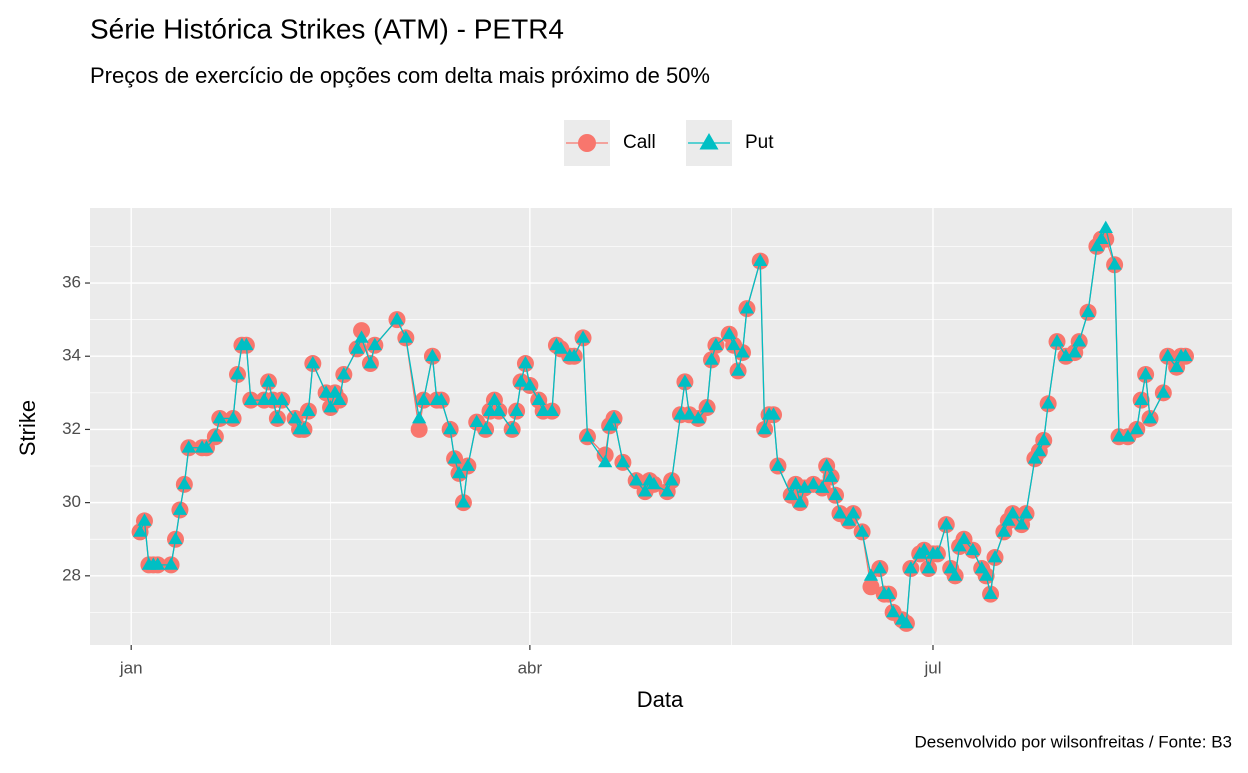  I want to click on x-tick-label: jan, so click(131, 667).